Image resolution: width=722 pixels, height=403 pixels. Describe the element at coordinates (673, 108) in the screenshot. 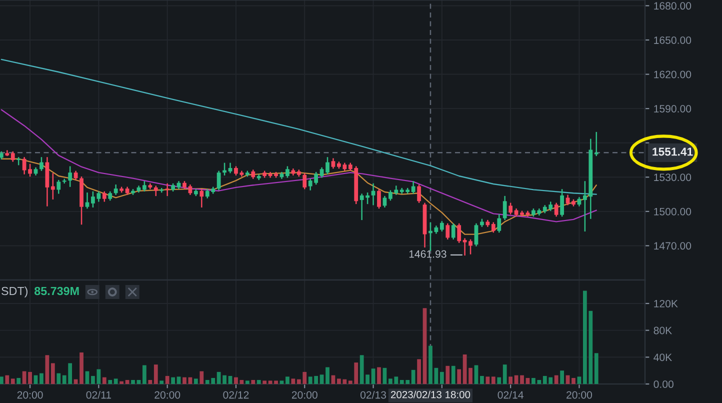

I see `y-tick-label: 1590.00` at that location.